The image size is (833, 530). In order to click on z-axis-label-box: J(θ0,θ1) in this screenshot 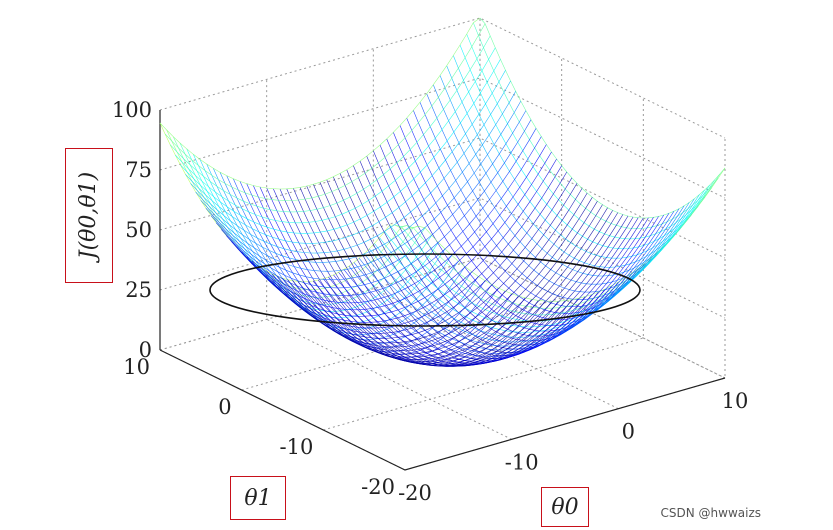, I will do `click(89, 215)`.